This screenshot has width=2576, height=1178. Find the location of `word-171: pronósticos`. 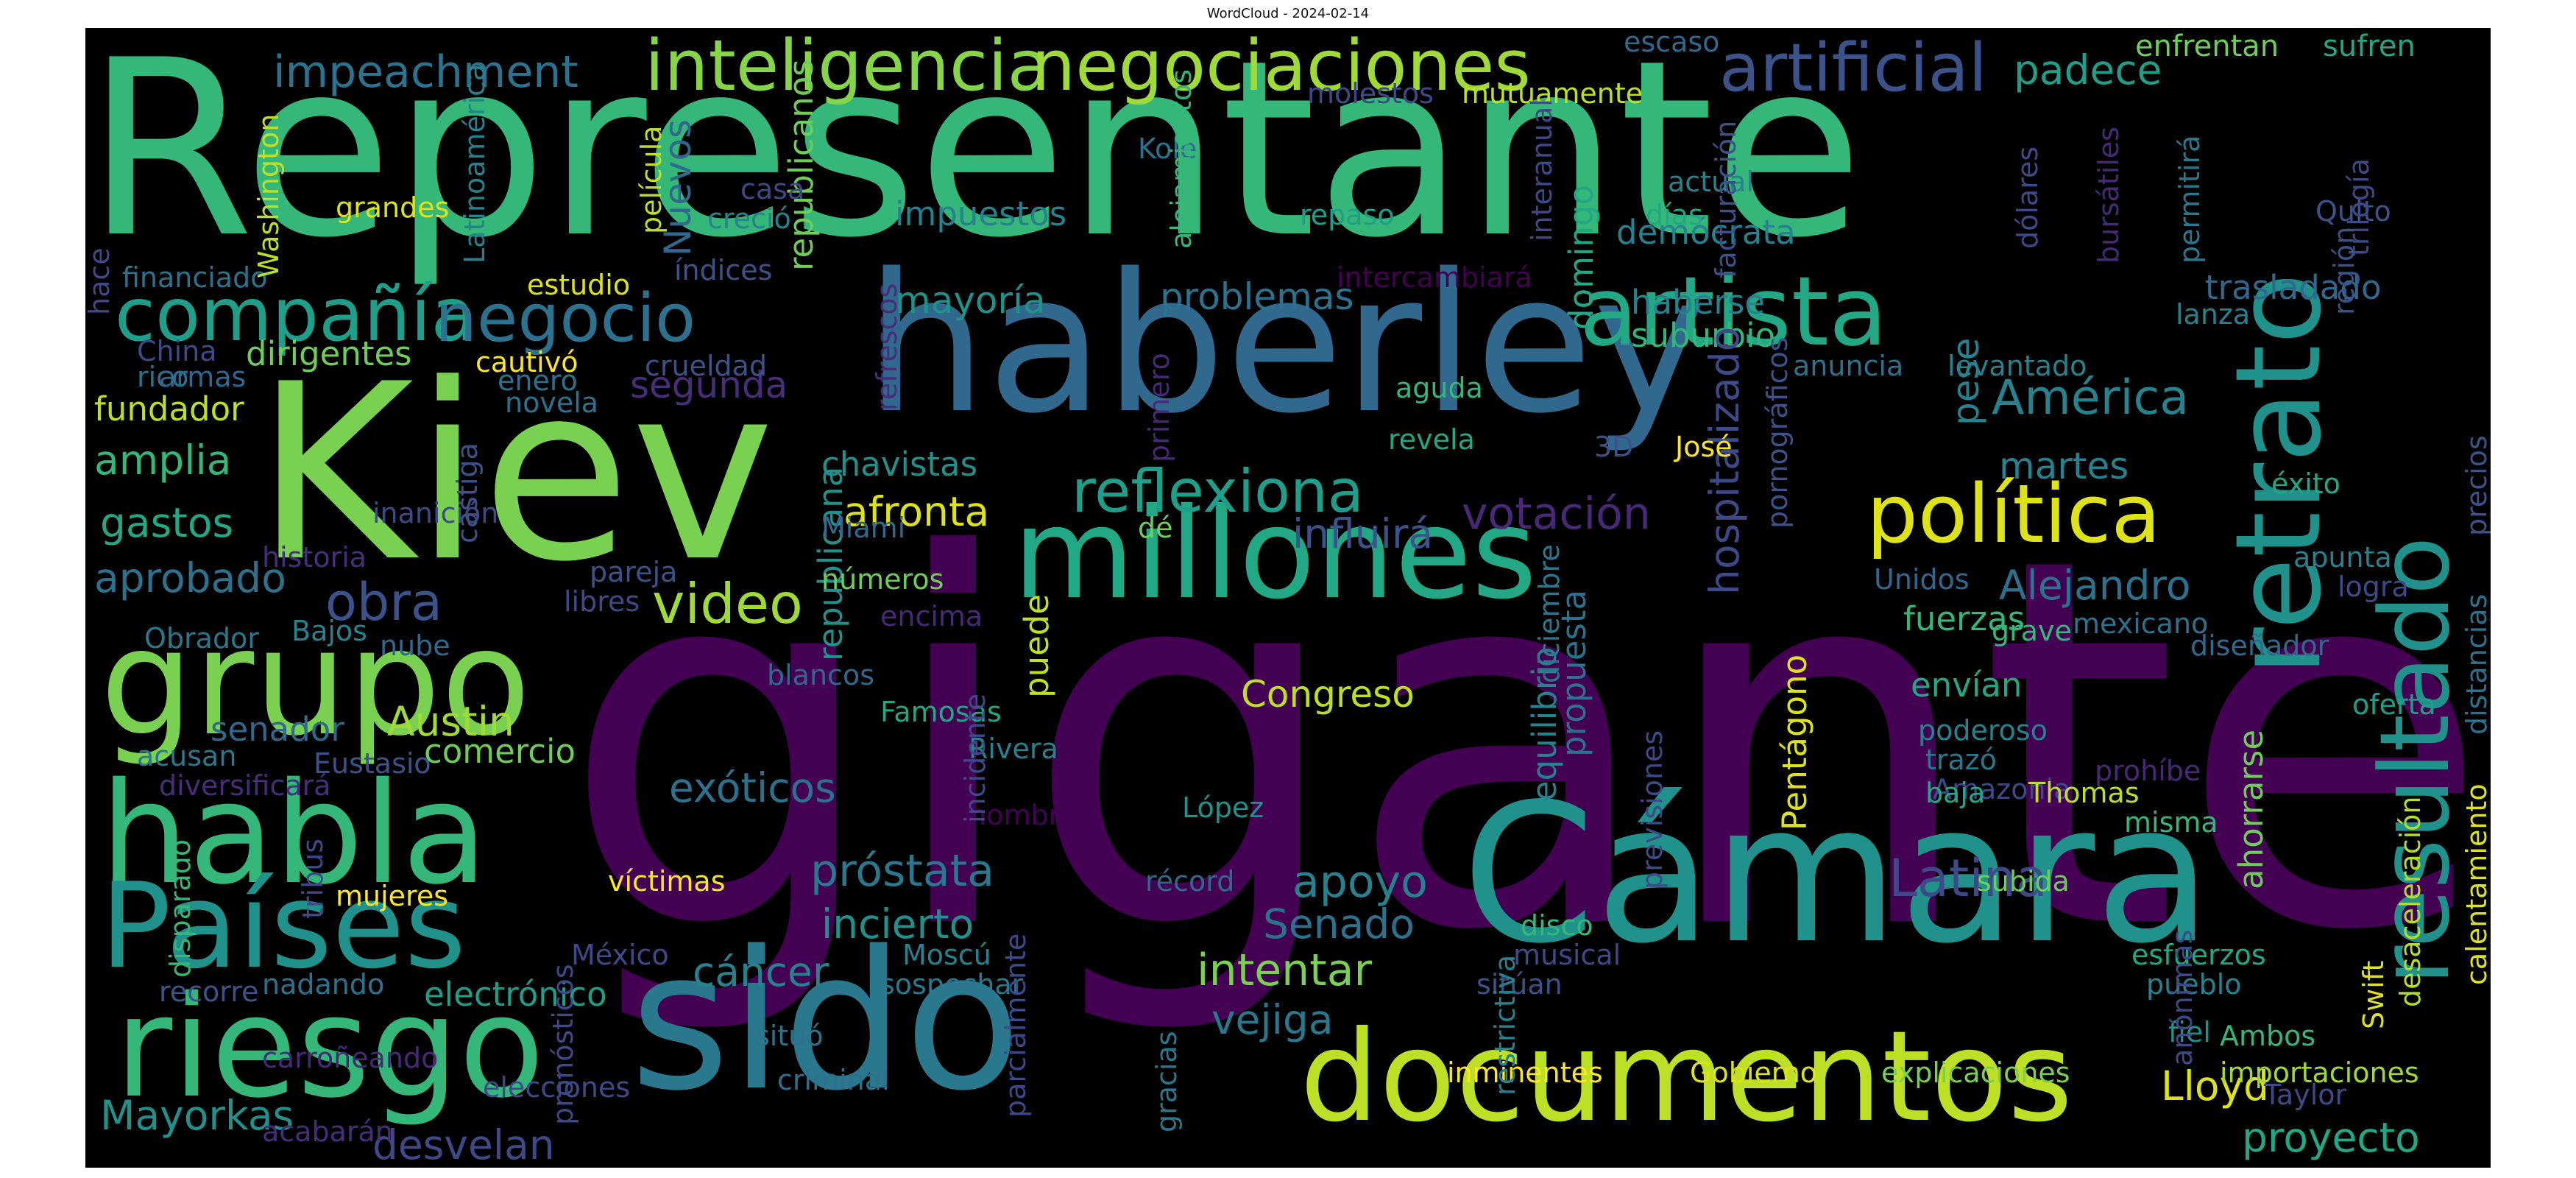

word-171: pronósticos is located at coordinates (563, 1044).